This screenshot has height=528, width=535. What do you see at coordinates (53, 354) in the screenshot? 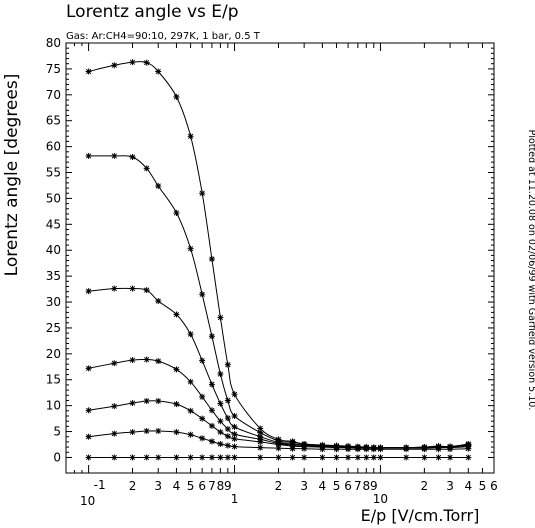
I see `y-tick-label: 20` at bounding box center [53, 354].